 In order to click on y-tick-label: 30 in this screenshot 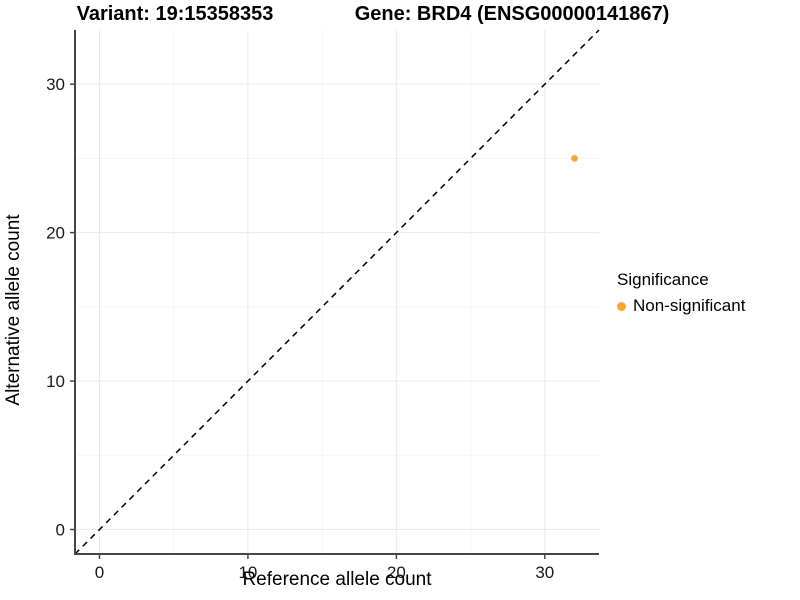, I will do `click(55, 84)`.